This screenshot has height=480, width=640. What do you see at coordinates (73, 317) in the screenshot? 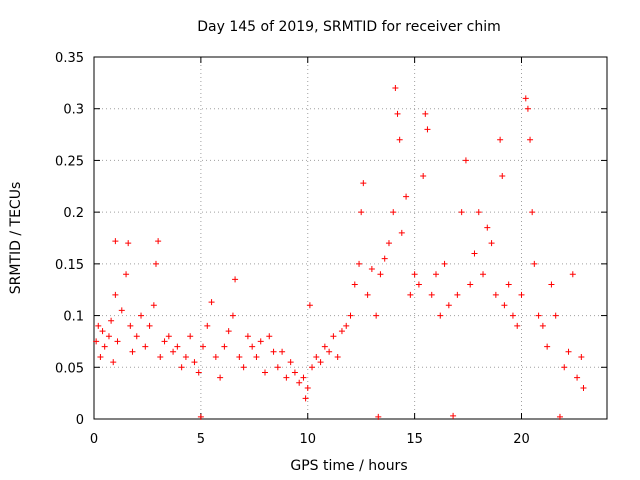
I see `y-tick-label: 0.1` at bounding box center [73, 317].